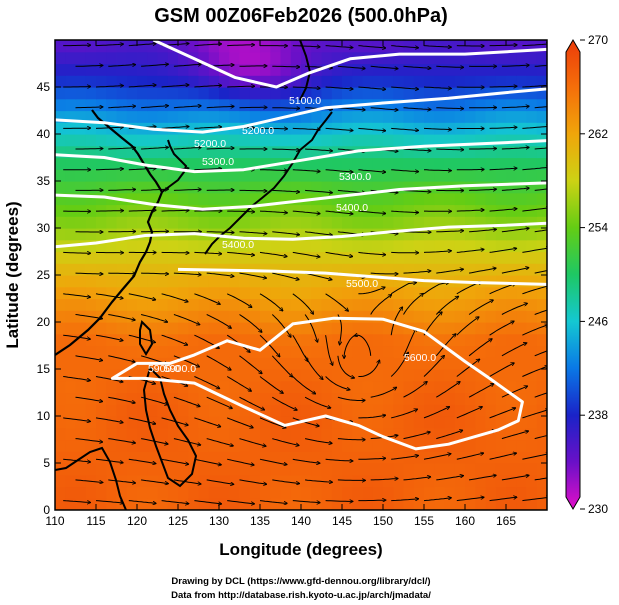  I want to click on contour-label: 5300.0, so click(218, 162).